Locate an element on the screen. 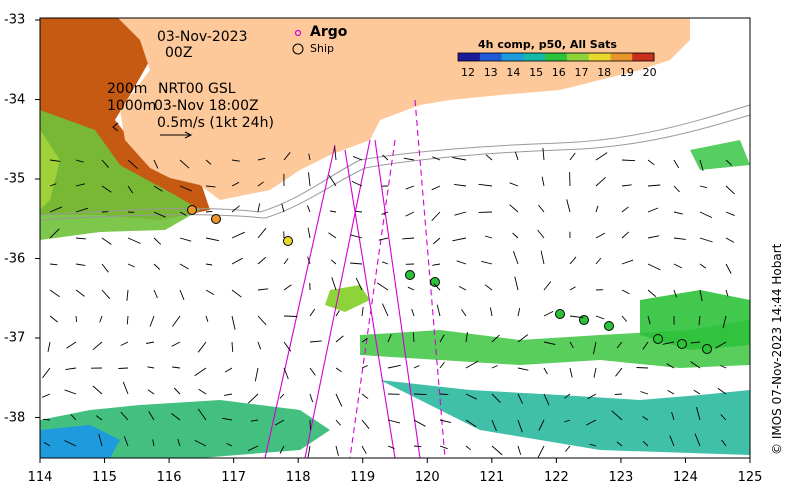 The image size is (791, 492). colorbar is located at coordinates (556, 57).